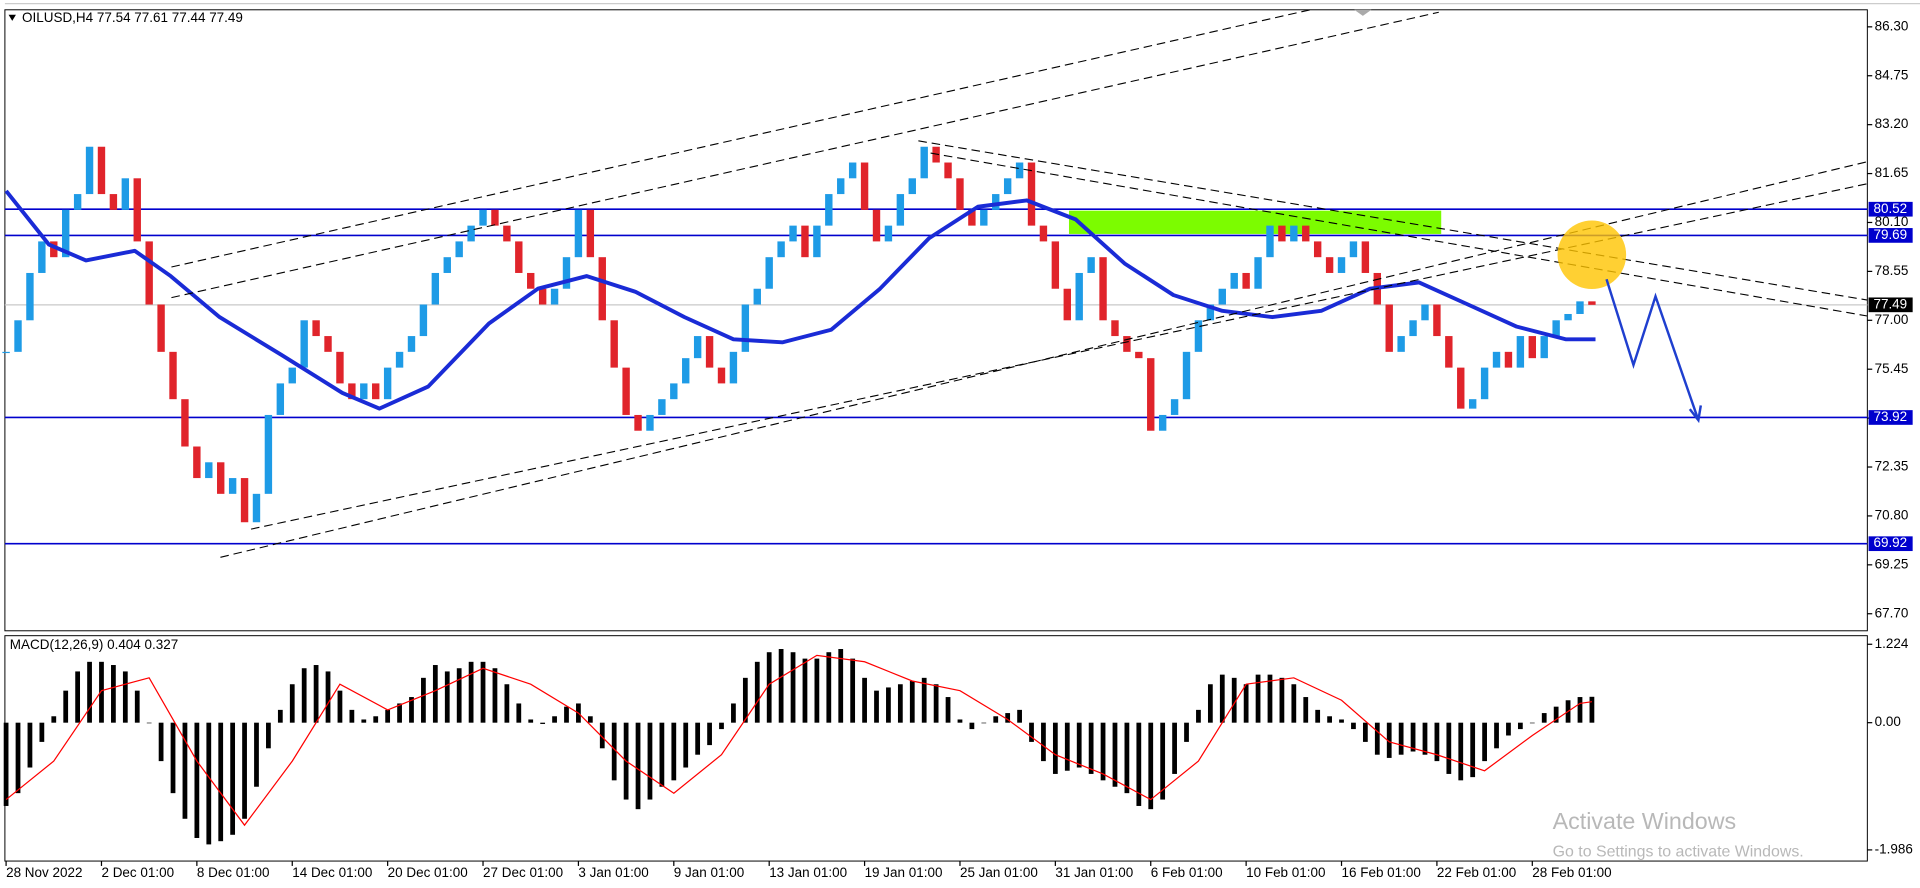  I want to click on pane-menu, so click(12, 17).